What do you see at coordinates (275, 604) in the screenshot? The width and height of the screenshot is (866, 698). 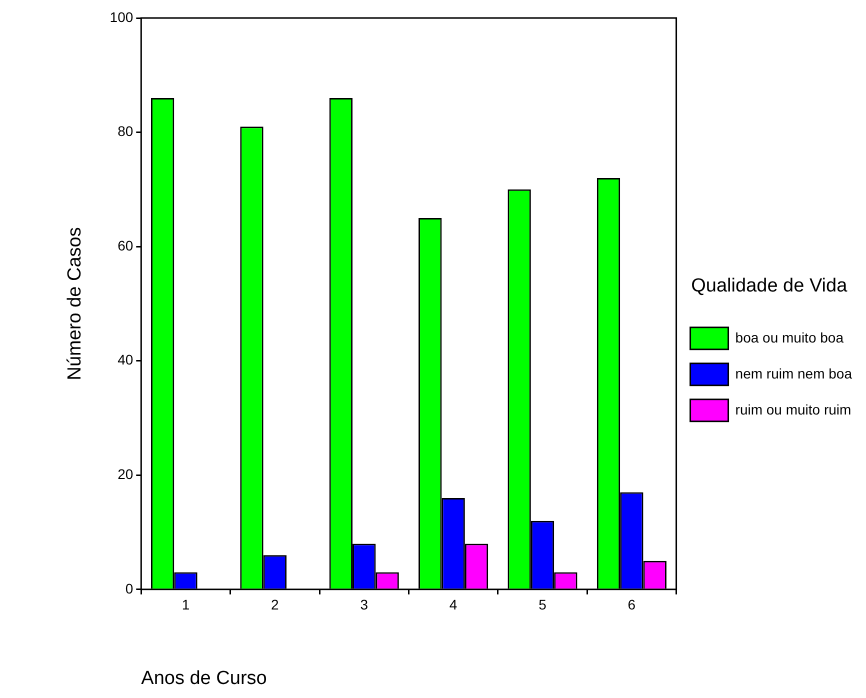 I see `x-tick-label: 2` at bounding box center [275, 604].